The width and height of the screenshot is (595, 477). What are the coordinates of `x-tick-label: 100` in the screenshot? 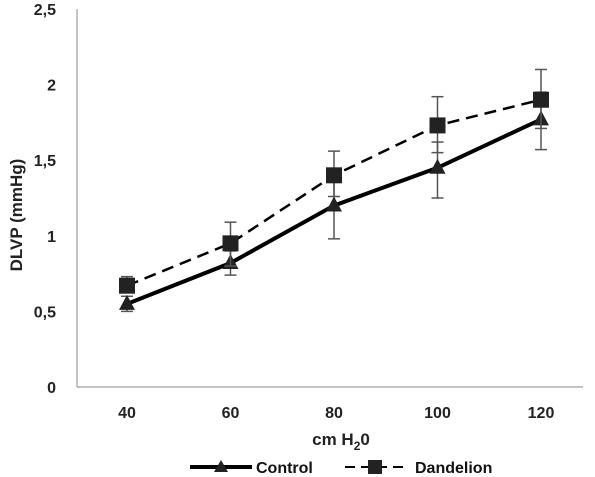 It's located at (437, 413).